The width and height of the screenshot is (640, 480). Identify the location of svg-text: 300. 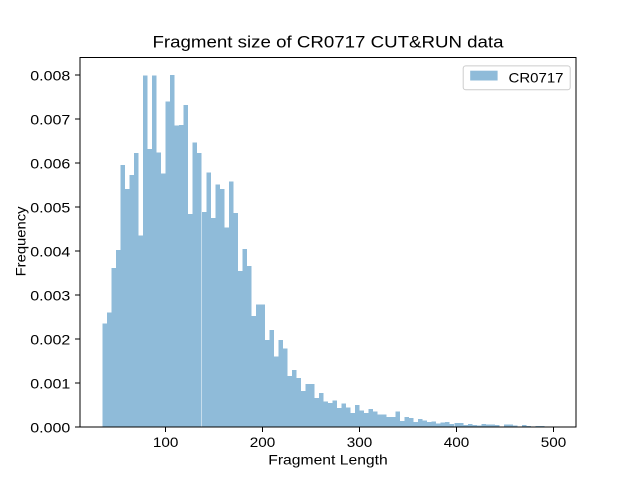
(360, 442).